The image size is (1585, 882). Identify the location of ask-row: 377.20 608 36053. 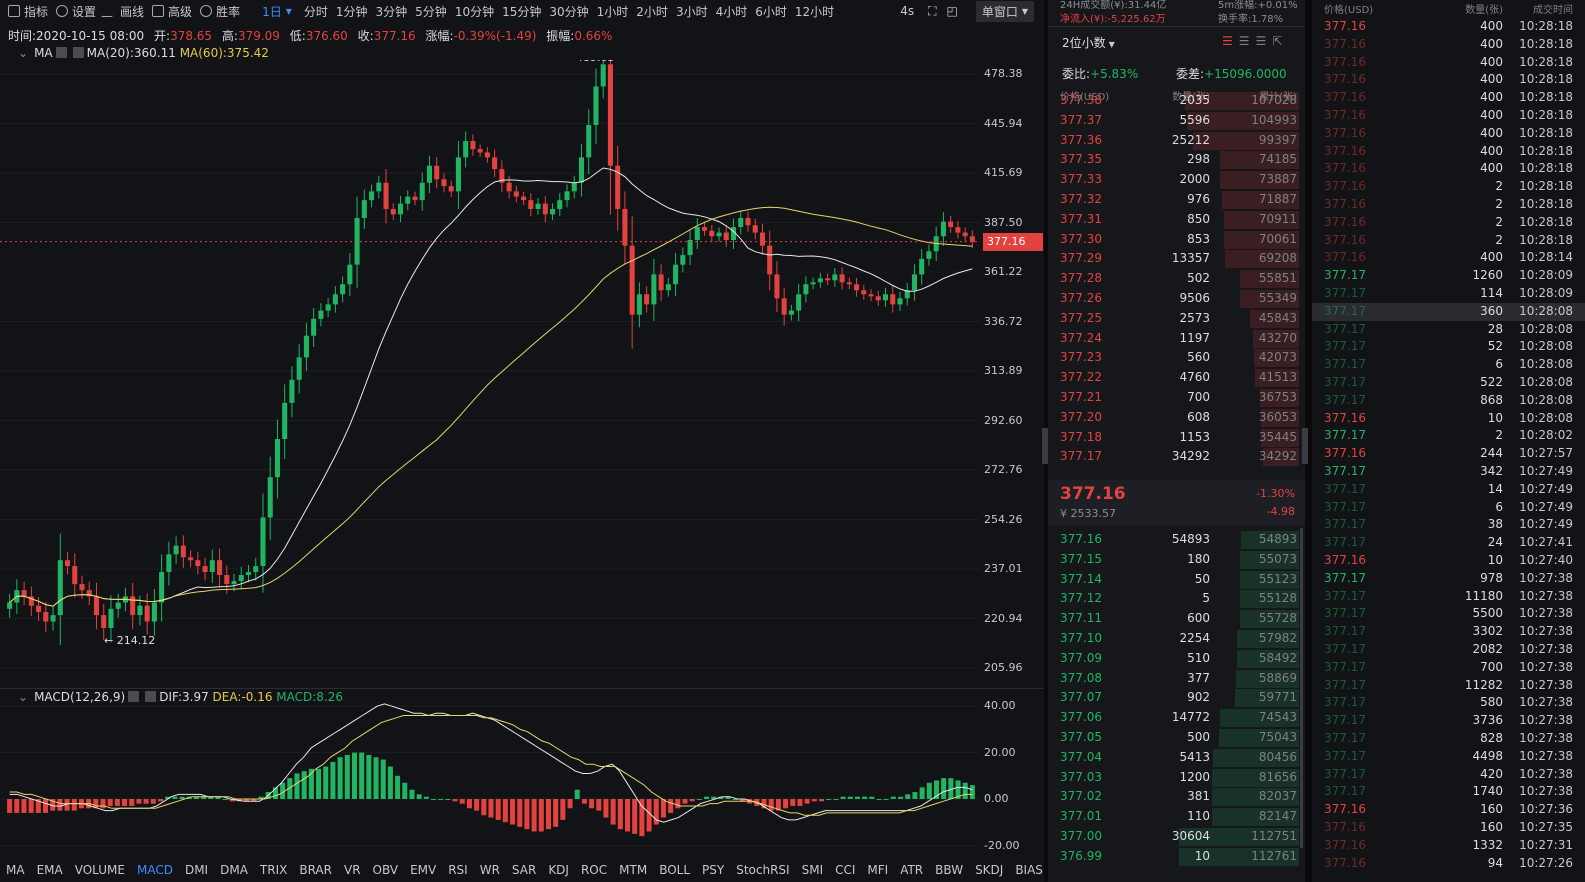
(1176, 418).